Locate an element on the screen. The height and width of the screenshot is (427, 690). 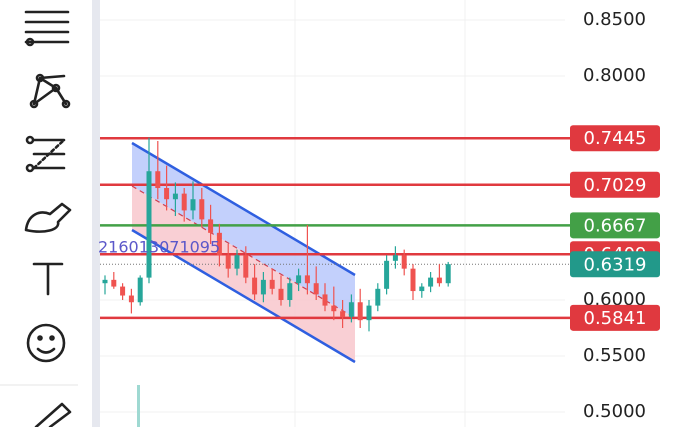
y-tick-label: 0.8500 is located at coordinates (614, 19).